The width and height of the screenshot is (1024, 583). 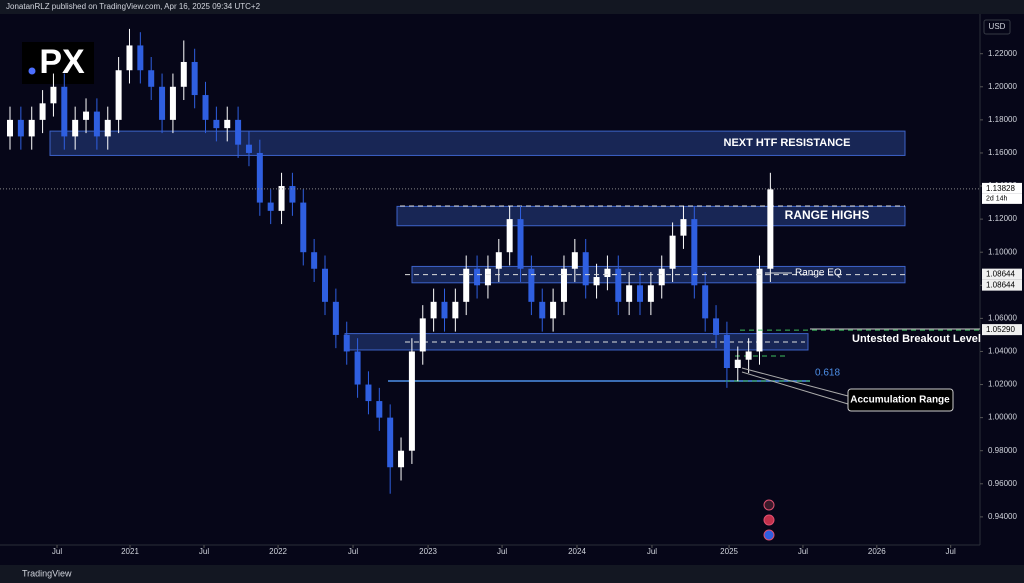 I want to click on x-tick-label: 2021, so click(x=130, y=551).